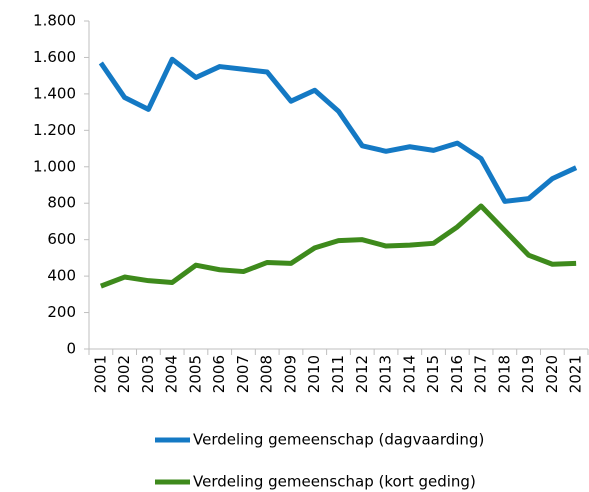  What do you see at coordinates (334, 482) in the screenshot?
I see `legend-label: Verdeling gemeenschap (kort geding)` at bounding box center [334, 482].